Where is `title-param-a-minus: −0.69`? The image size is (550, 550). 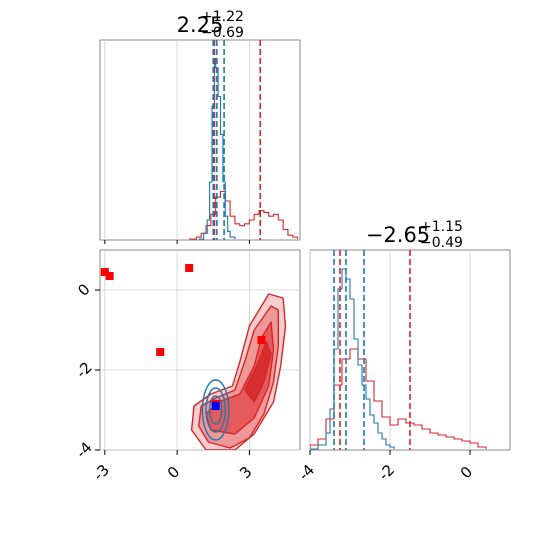 title-param-a-minus: −0.69 is located at coordinates (222, 33).